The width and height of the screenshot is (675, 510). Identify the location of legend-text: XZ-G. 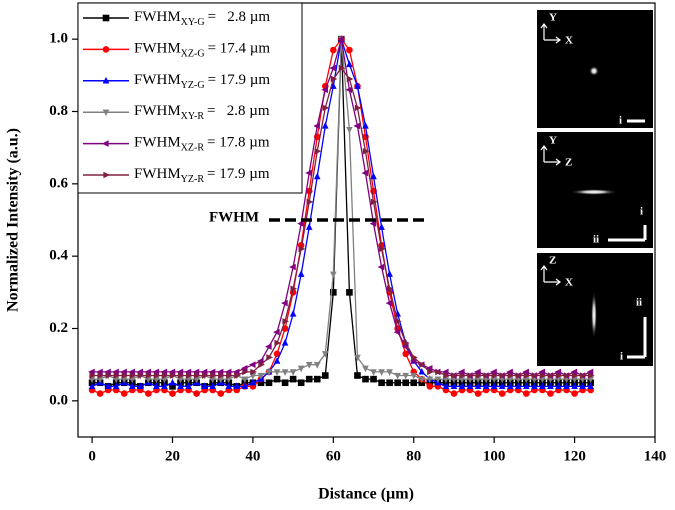
(193, 54).